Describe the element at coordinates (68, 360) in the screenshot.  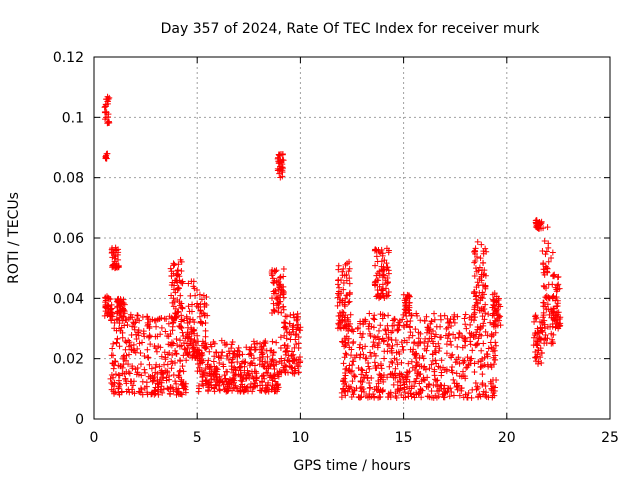
I see `y-tick-label: 0.02` at that location.